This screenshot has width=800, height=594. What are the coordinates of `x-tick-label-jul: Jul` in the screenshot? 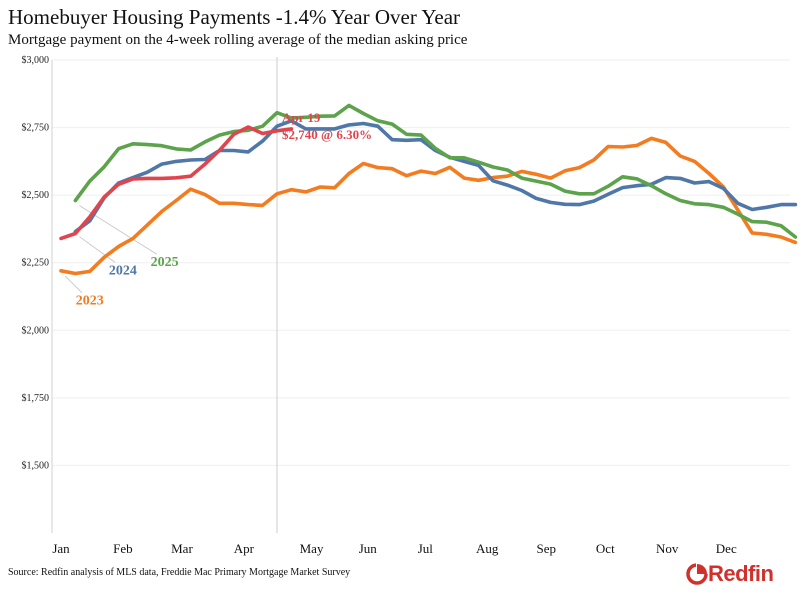 It's located at (426, 548).